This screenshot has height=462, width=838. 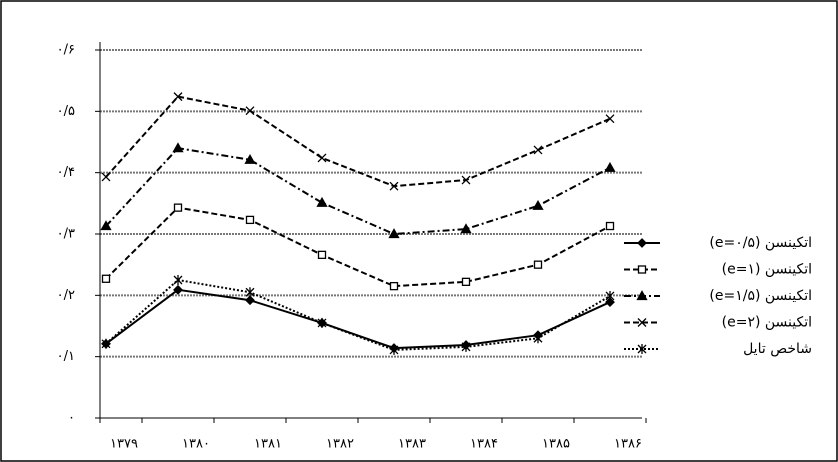 I want to click on x-tick-label: ۱۳۸۶, so click(x=628, y=444).